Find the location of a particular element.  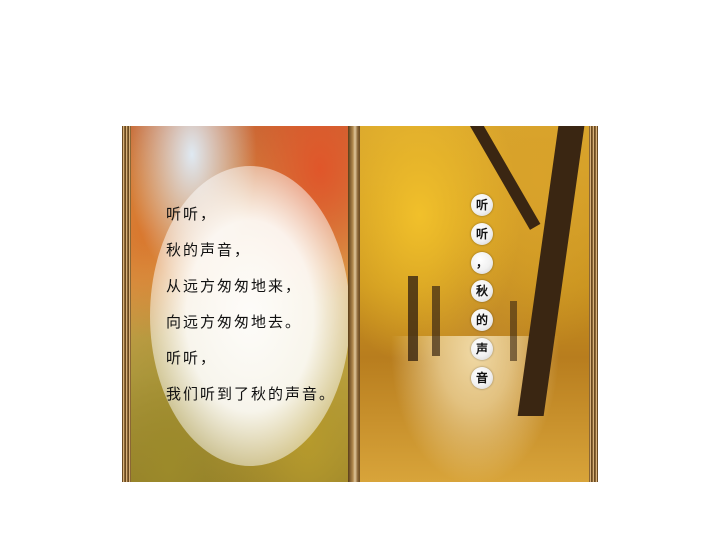

poem-line: 从远方匆匆地来， is located at coordinates (234, 286).